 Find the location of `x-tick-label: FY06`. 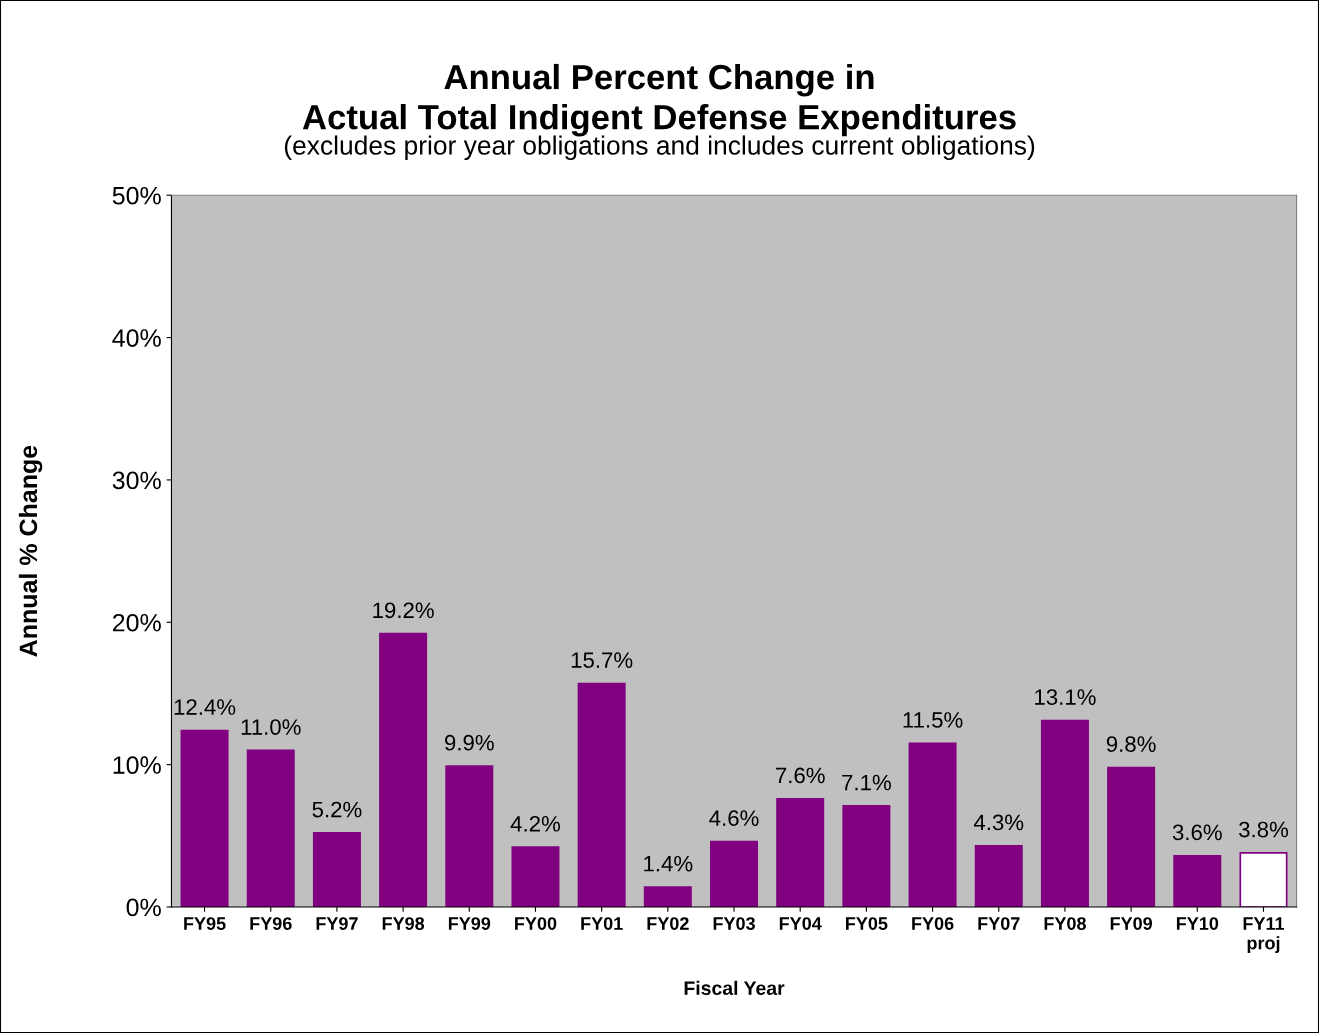

x-tick-label: FY06 is located at coordinates (933, 923).